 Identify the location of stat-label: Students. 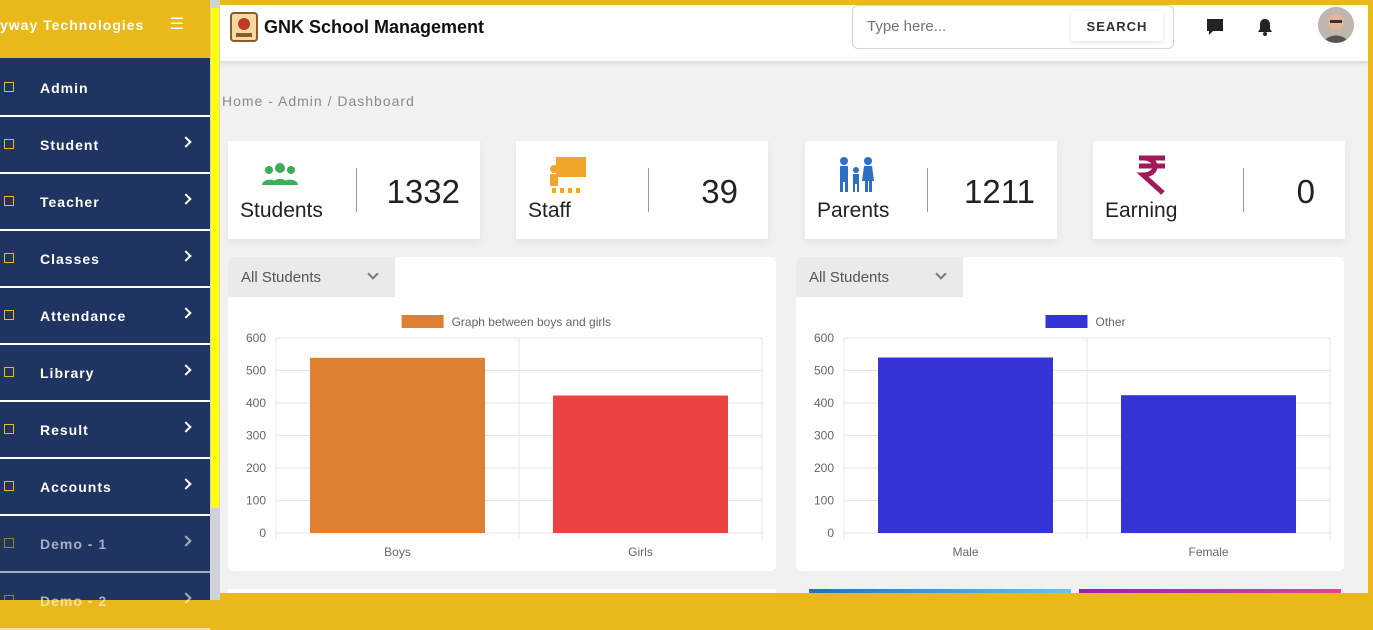
(281, 210).